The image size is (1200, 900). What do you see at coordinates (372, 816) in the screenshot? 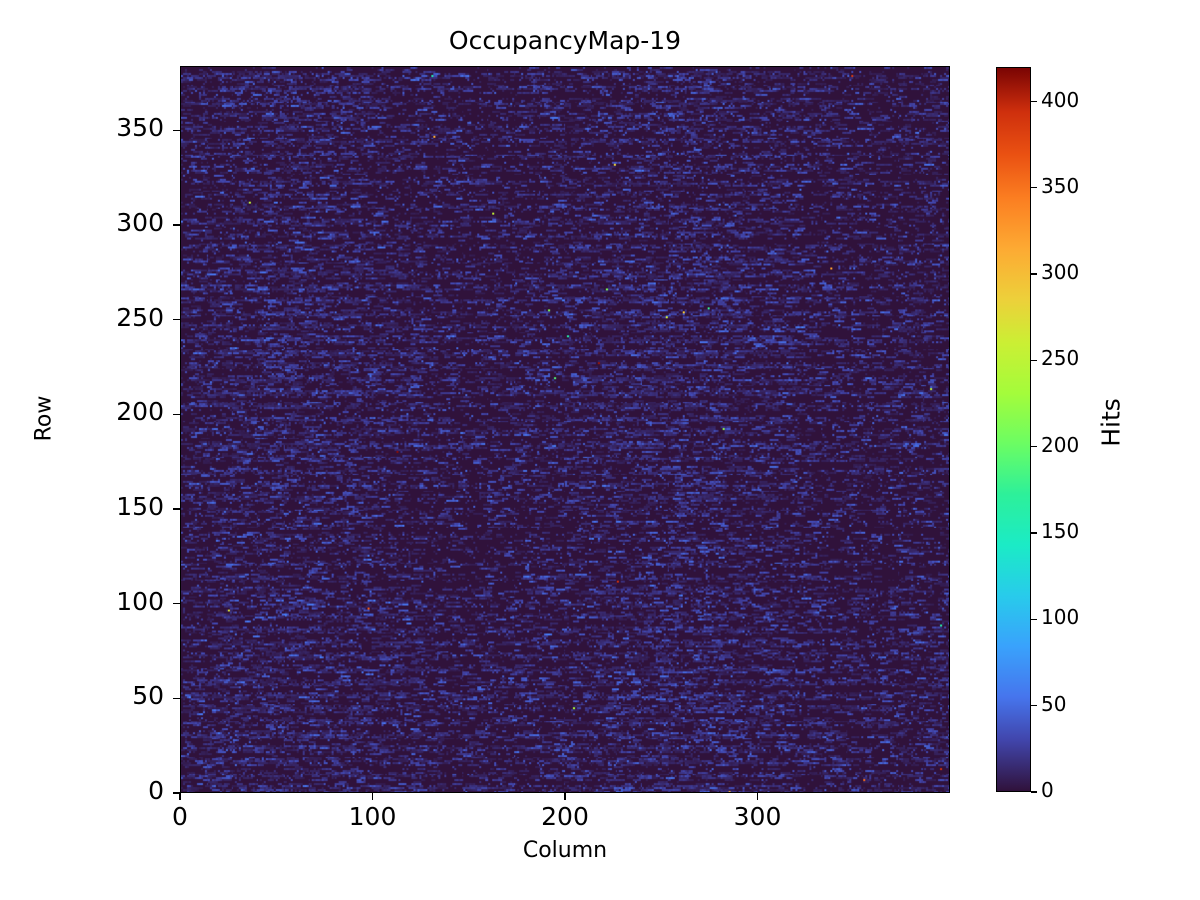
I see `x-tick-label-100: 100` at bounding box center [372, 816].